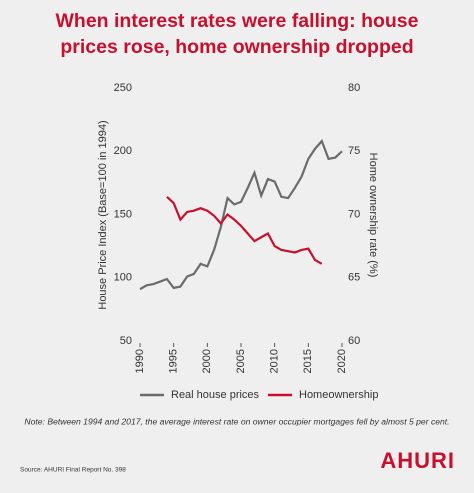 Image resolution: width=474 pixels, height=493 pixels. I want to click on chart-title: prices rose, home ownership dropped, so click(236, 47).